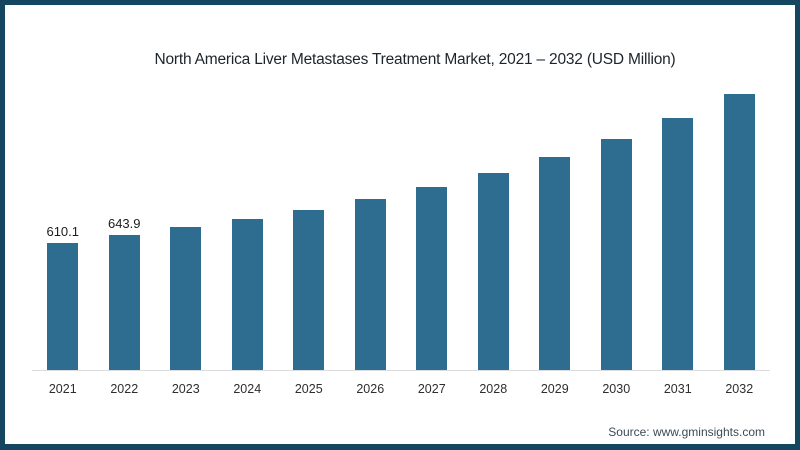  I want to click on bar-value-label: 643.9, so click(124, 223).